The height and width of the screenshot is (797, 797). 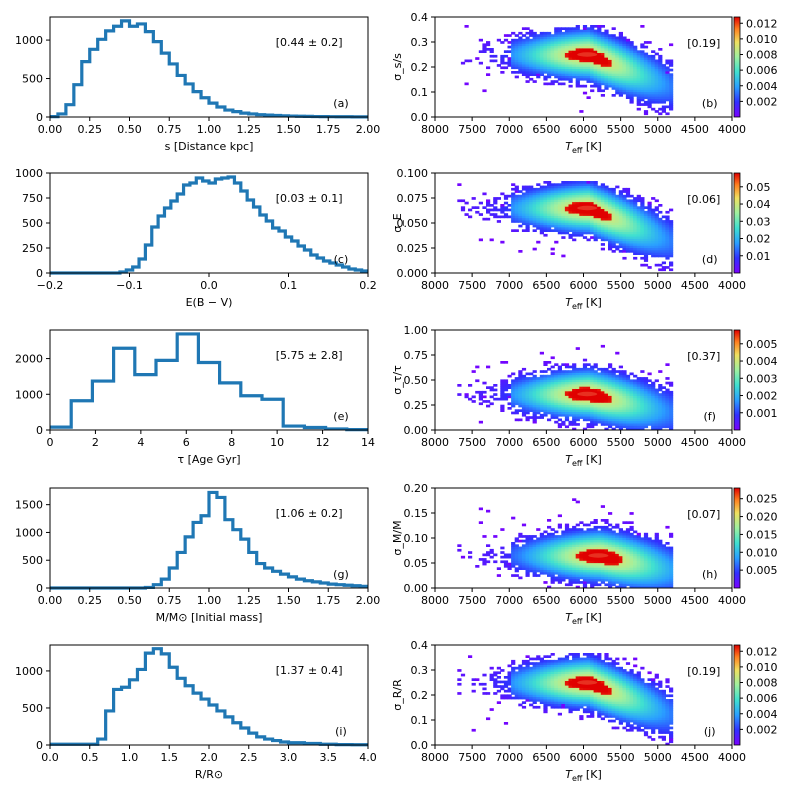 What do you see at coordinates (416, 538) in the screenshot?
I see `y-tick-label: 0.10` at bounding box center [416, 538].